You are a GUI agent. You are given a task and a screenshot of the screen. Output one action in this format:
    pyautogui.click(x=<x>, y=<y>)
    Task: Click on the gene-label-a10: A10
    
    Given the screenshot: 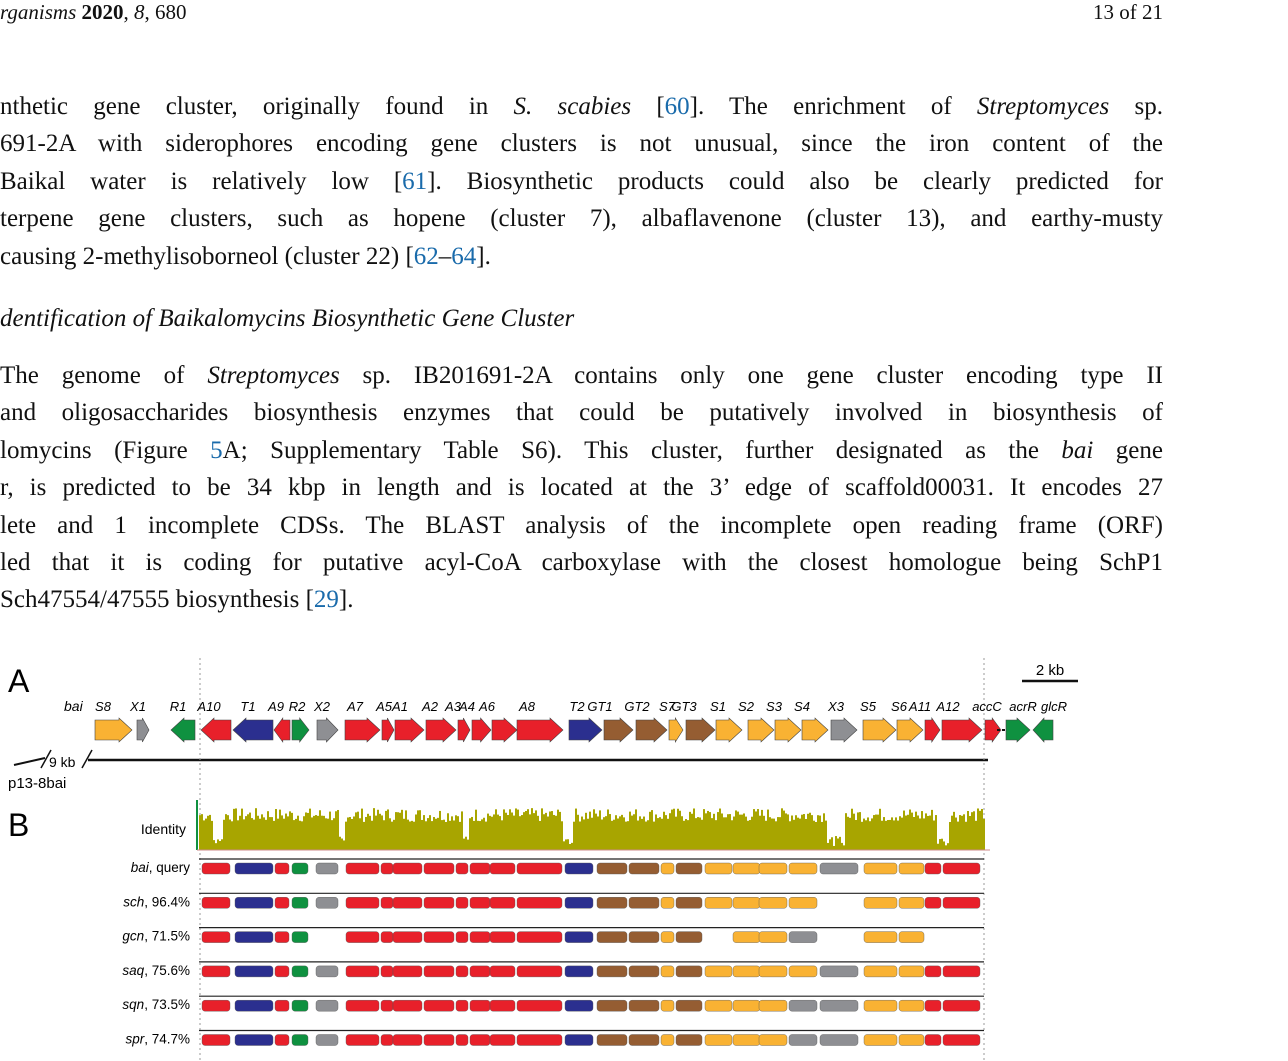 What is the action you would take?
    pyautogui.click(x=208, y=706)
    